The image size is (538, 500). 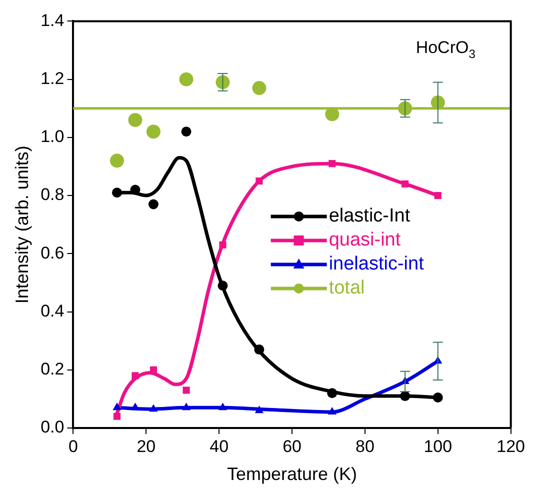 What do you see at coordinates (365, 240) in the screenshot?
I see `legend-label: quasi-int` at bounding box center [365, 240].